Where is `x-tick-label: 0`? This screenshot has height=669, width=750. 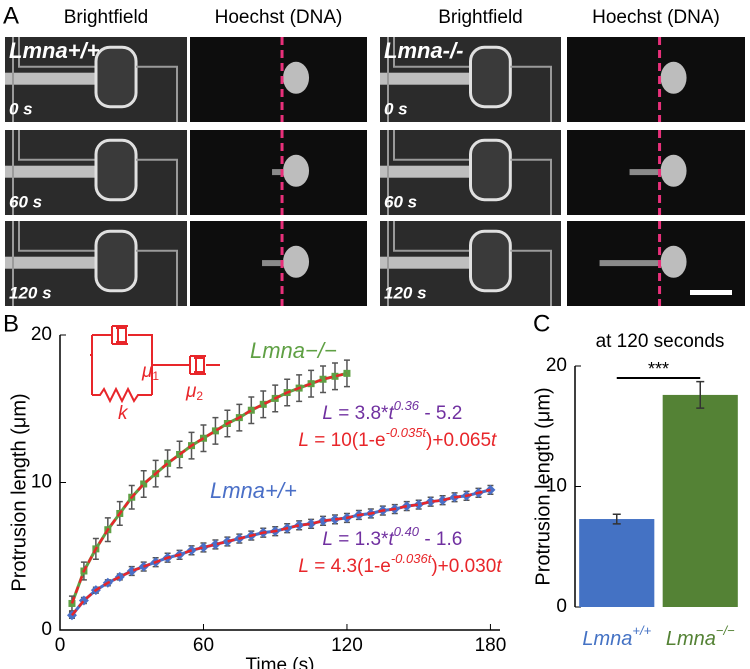
x-tick-label: 0 is located at coordinates (60, 645).